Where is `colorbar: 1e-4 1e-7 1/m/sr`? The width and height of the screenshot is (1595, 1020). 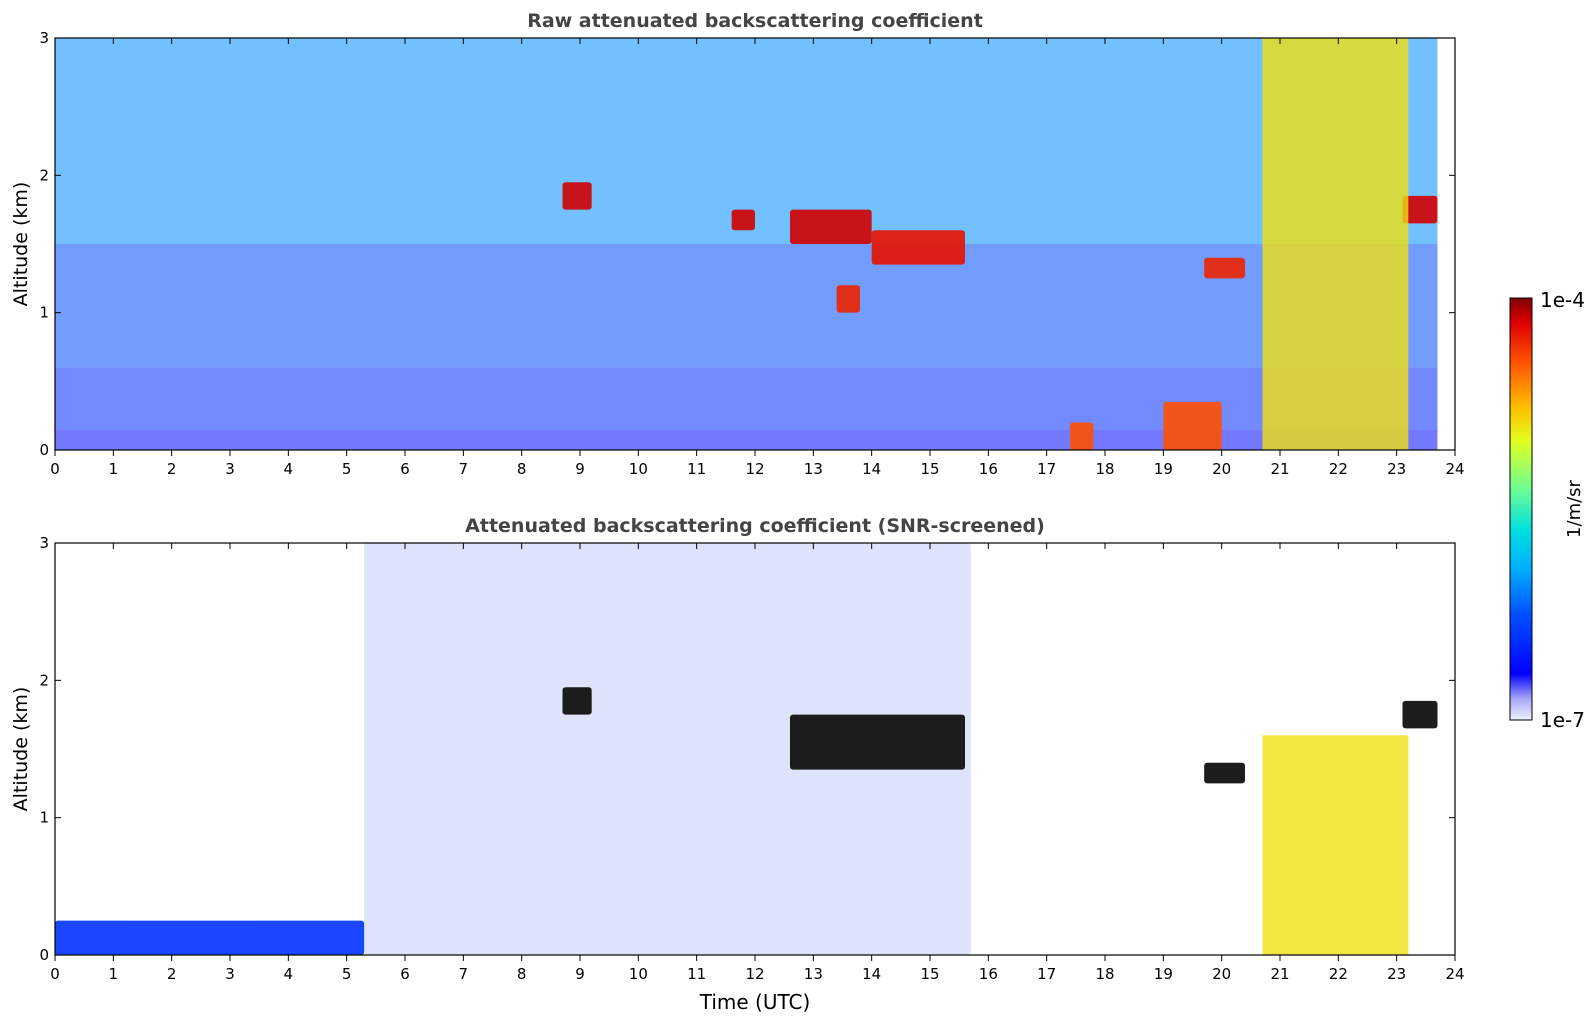 colorbar: 1e-4 1e-7 1/m/sr is located at coordinates (1547, 510).